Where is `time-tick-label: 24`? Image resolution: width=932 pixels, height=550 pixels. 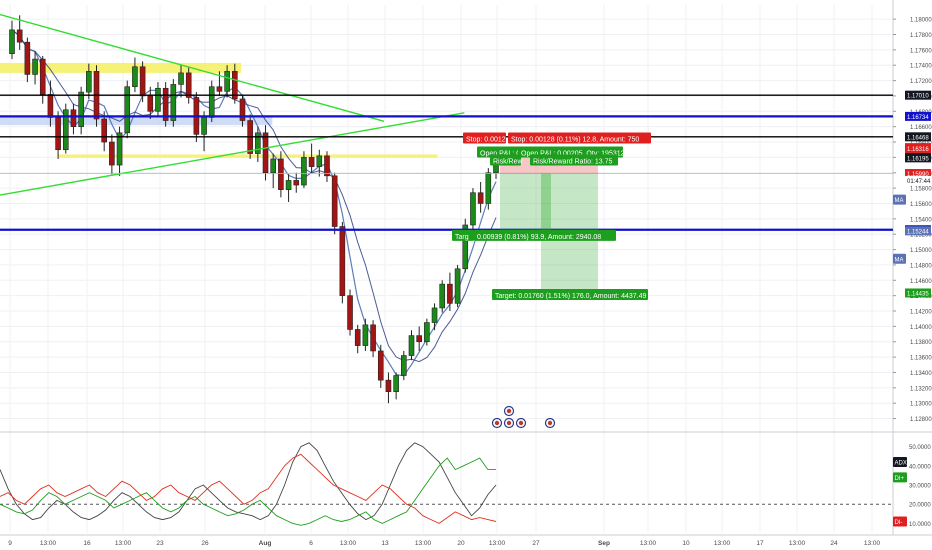 time-tick-label: 24 is located at coordinates (834, 543).